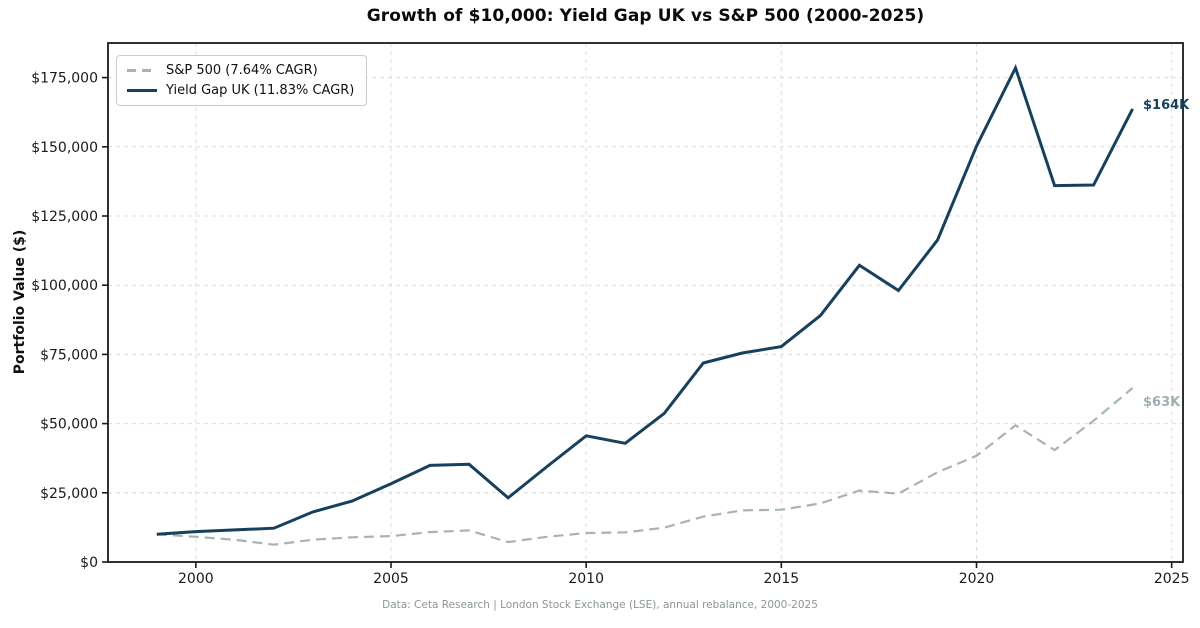  Describe the element at coordinates (1162, 402) in the screenshot. I see `sp500-final-value-label: $63K` at that location.